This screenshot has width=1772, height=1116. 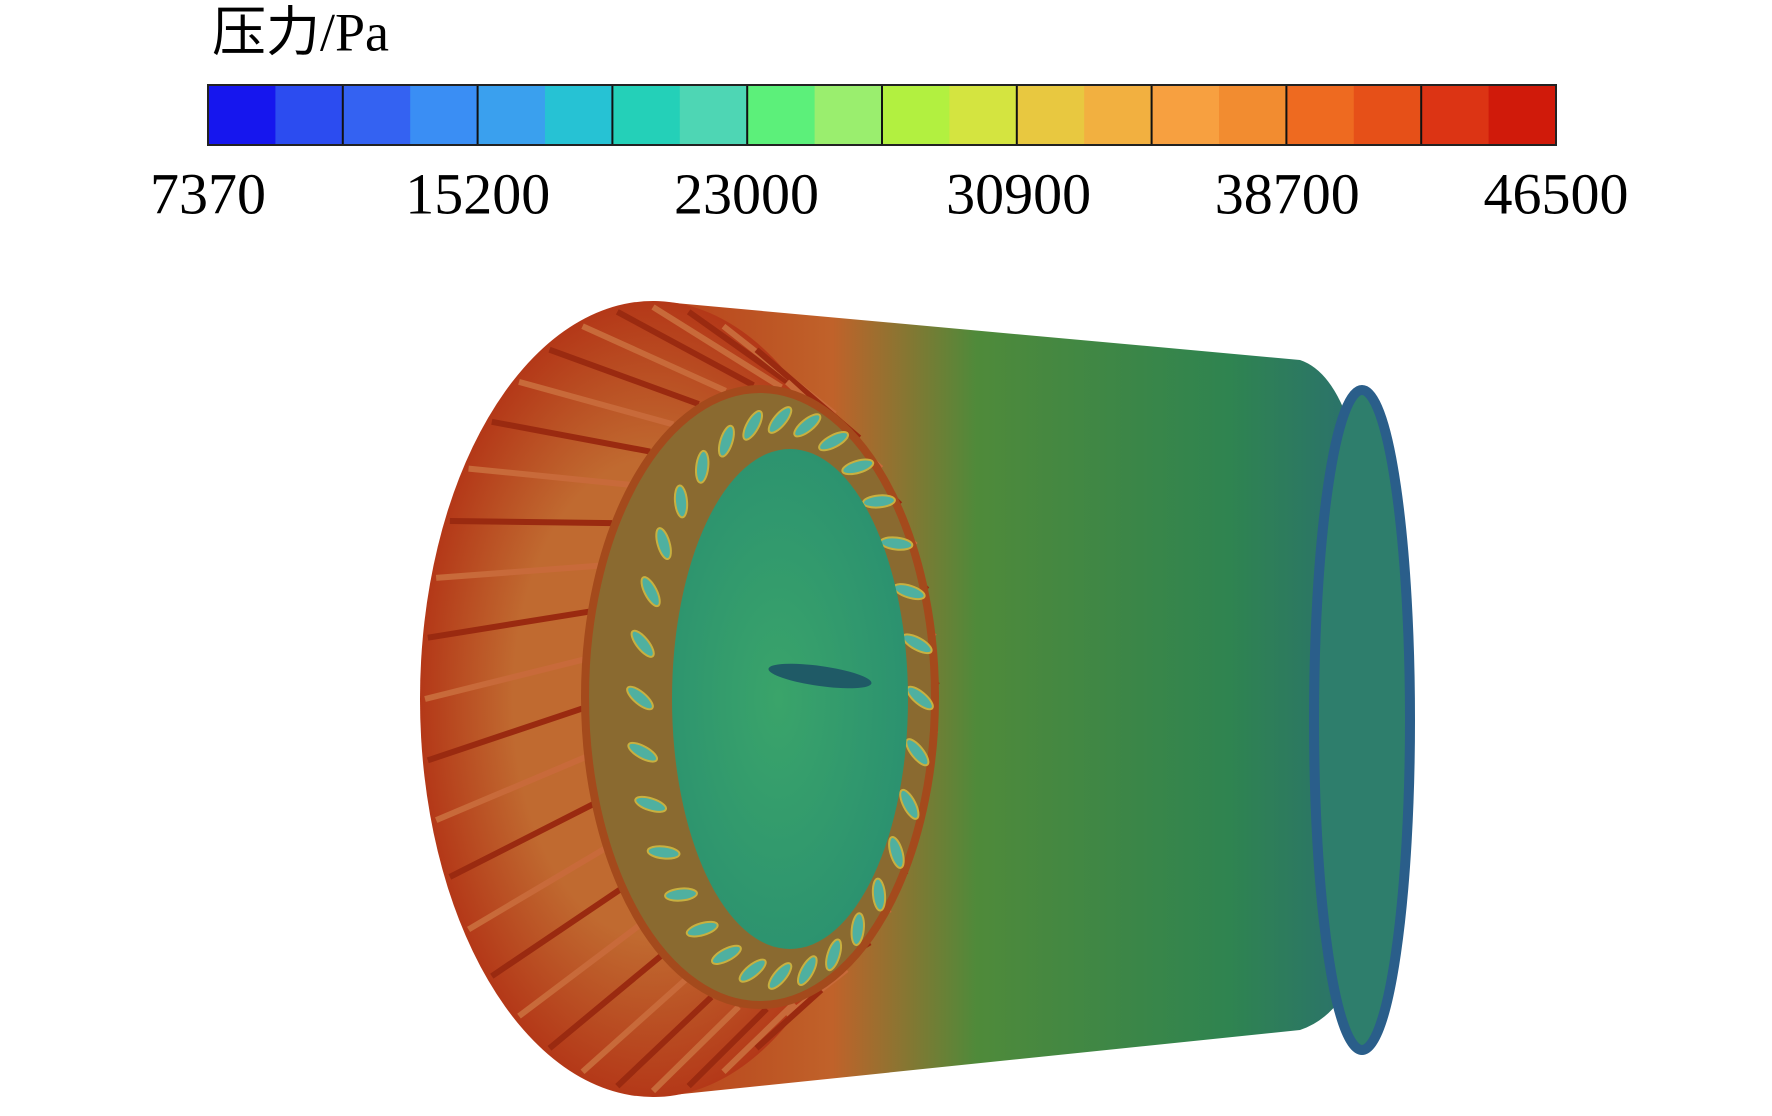 I want to click on colorbar-tick-label: 15200, so click(x=477, y=193).